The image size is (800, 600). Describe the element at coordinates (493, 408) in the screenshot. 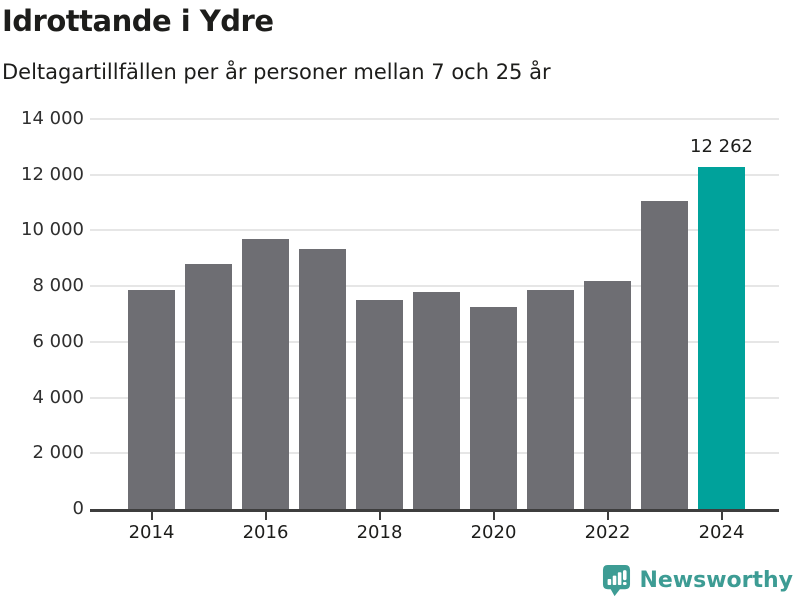

I see `bar-2020` at that location.